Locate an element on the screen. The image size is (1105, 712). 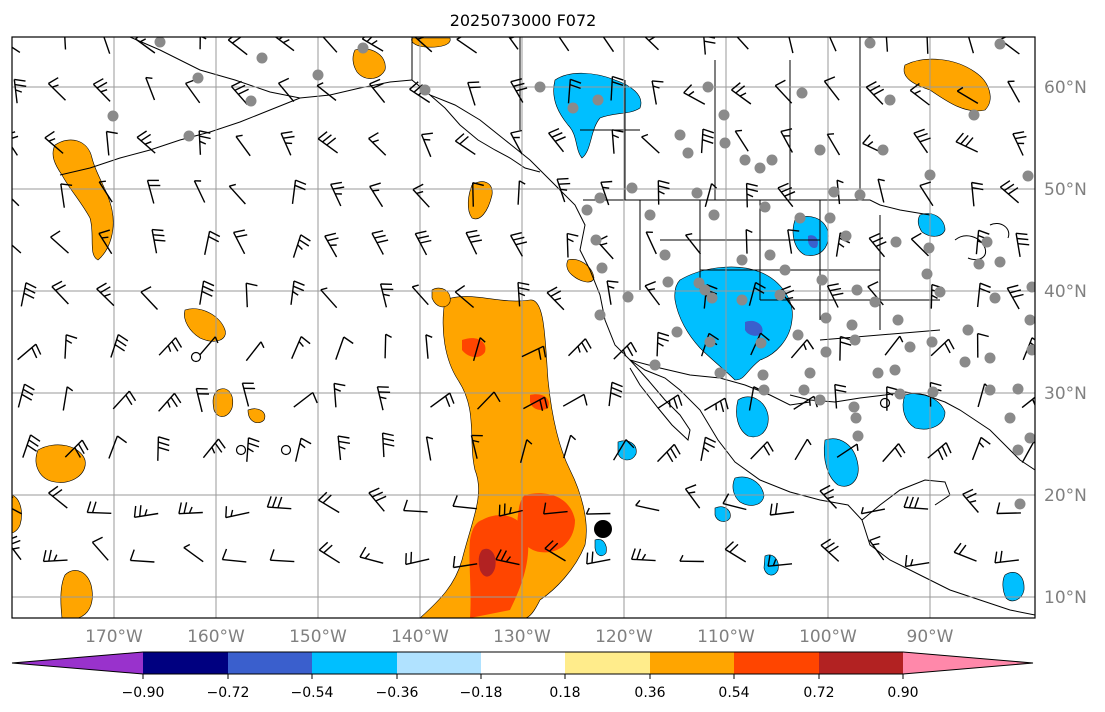
map-title: 2025073000 F072 is located at coordinates (523, 20).